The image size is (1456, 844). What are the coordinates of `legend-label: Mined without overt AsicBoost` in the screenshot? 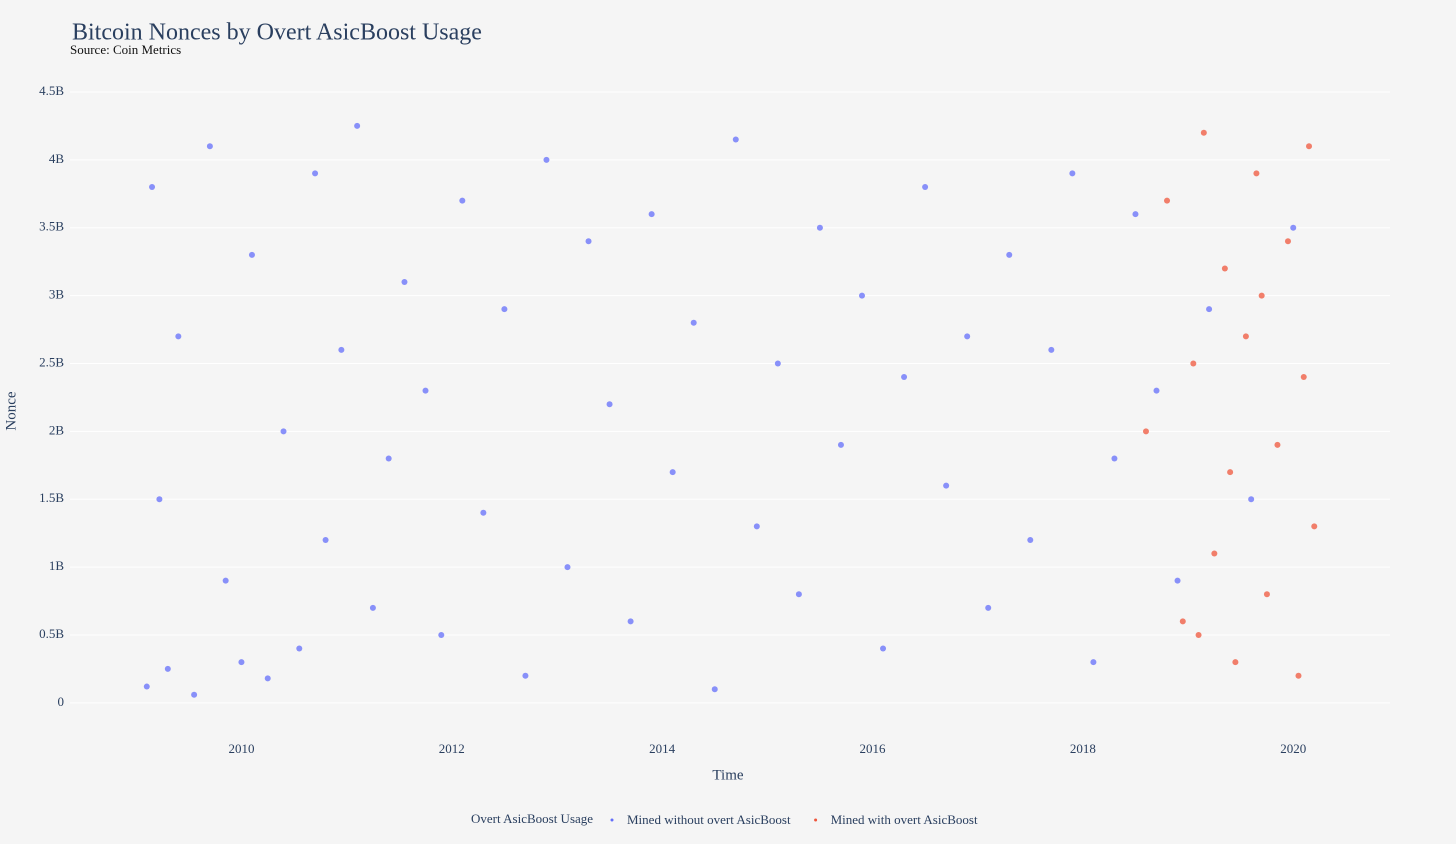 It's located at (709, 819).